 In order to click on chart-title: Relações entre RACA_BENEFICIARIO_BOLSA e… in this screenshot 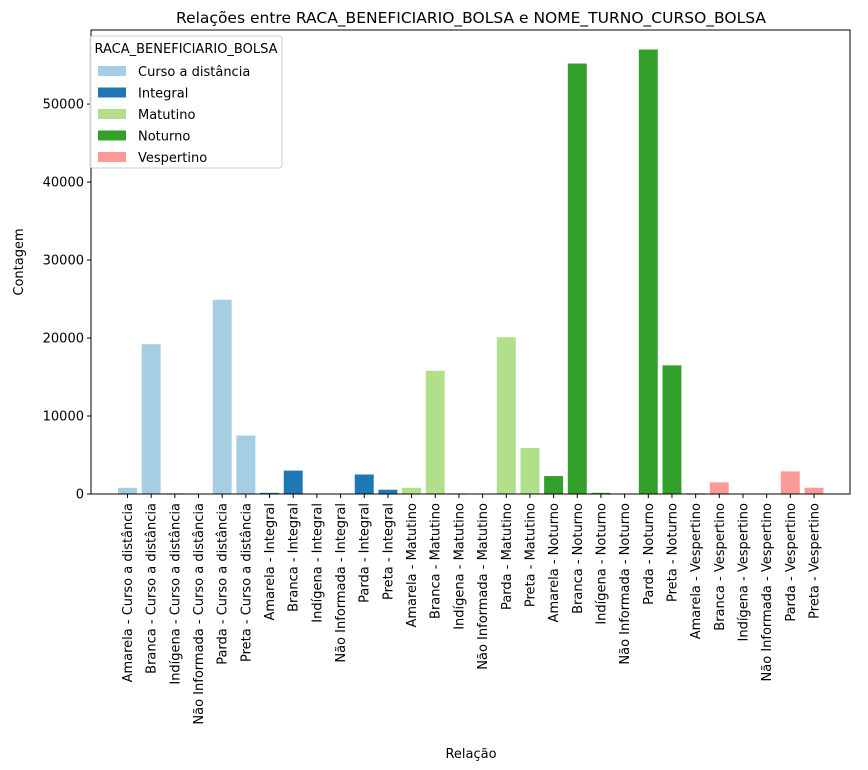, I will do `click(471, 18)`.